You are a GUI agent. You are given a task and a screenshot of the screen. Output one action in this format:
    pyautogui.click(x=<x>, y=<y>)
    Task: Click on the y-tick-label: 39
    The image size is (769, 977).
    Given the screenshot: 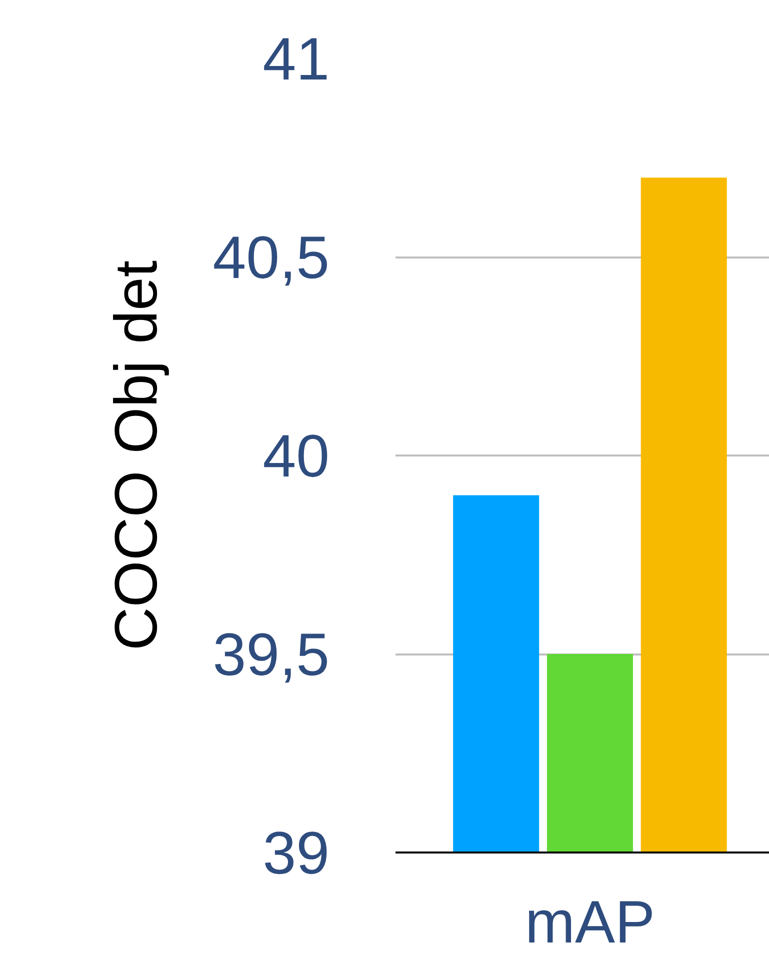 What is the action you would take?
    pyautogui.click(x=296, y=853)
    